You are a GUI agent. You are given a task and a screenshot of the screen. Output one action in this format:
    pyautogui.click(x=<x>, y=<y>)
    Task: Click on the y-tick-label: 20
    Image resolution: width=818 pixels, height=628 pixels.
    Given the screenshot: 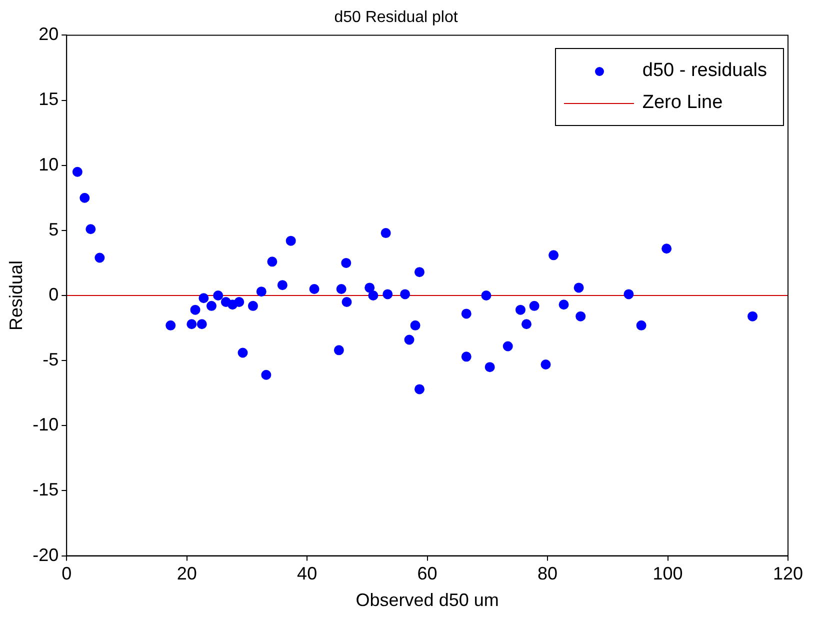 What is the action you would take?
    pyautogui.click(x=48, y=34)
    